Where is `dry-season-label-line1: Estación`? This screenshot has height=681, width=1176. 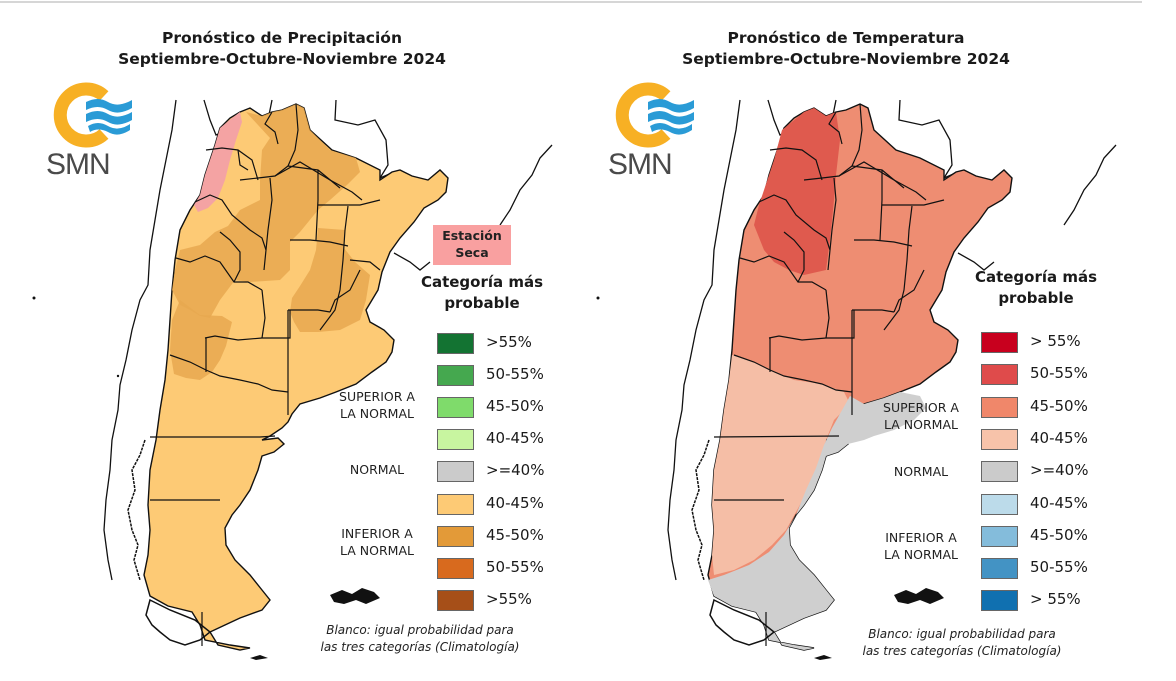 dry-season-label-line1: Estación is located at coordinates (472, 235).